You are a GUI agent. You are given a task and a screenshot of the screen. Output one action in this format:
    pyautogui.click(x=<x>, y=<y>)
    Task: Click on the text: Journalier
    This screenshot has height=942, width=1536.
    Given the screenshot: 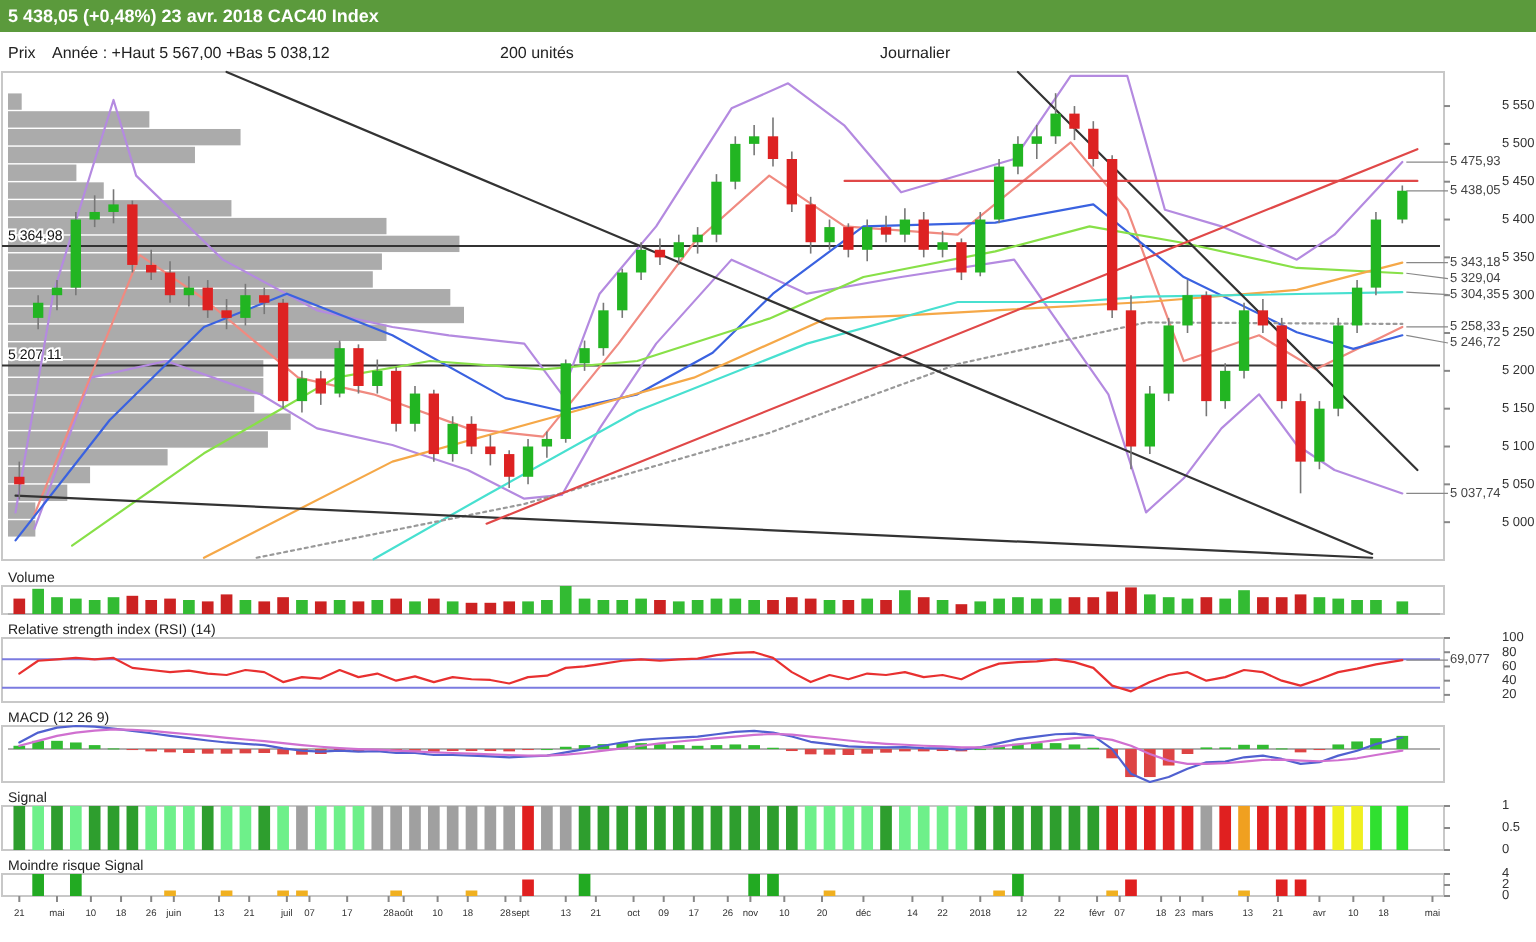 What is the action you would take?
    pyautogui.click(x=915, y=53)
    